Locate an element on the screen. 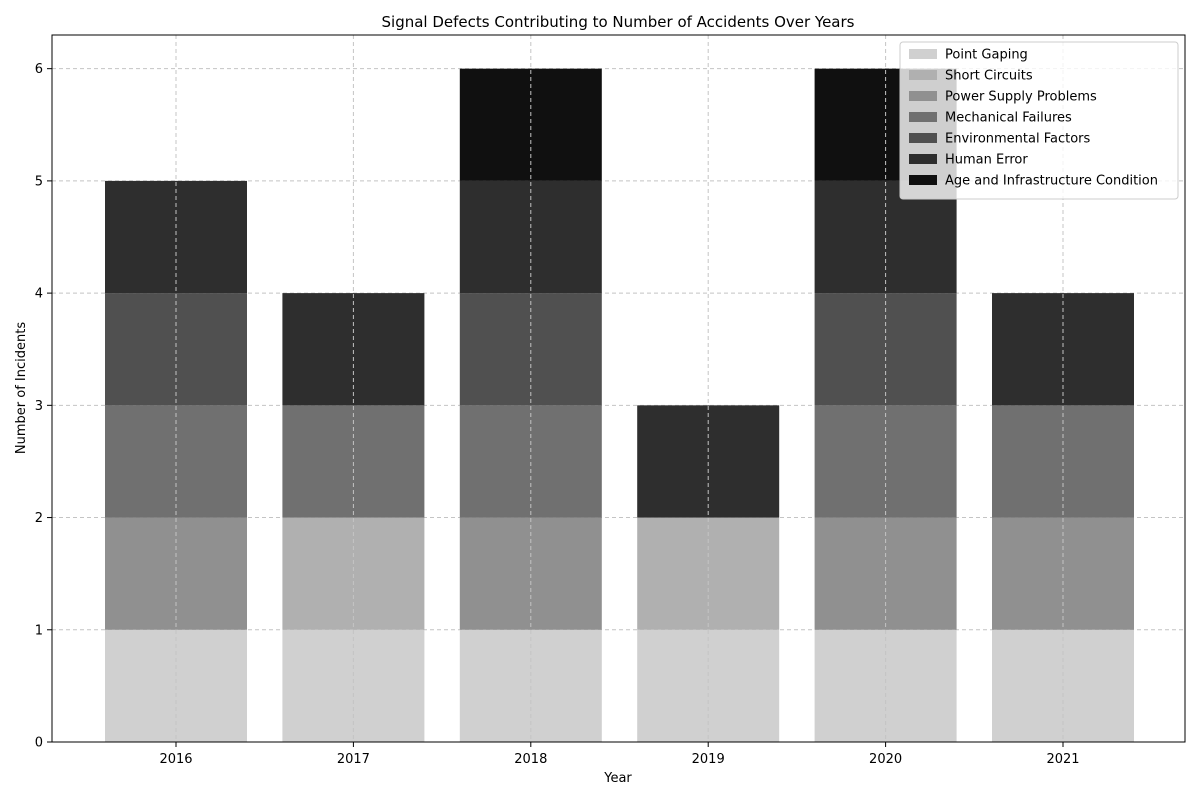 This screenshot has height=800, width=1200. y-tick-label: 6 is located at coordinates (39, 69).